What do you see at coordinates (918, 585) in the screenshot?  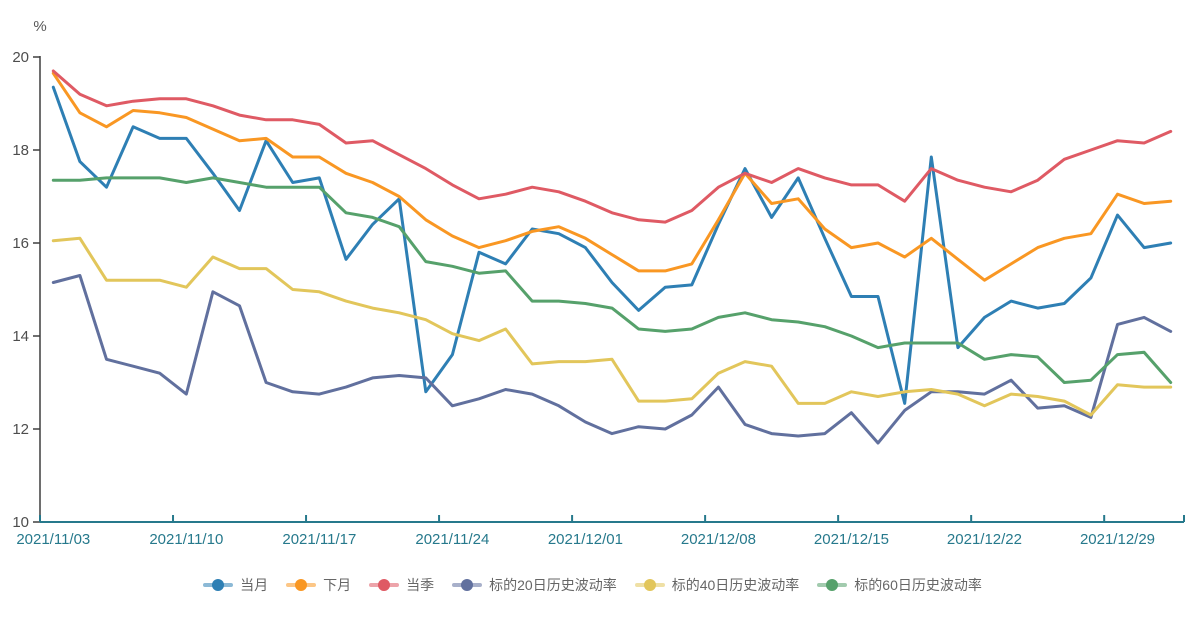 I see `legend-item-label: 标的60日历史波动率` at bounding box center [918, 585].